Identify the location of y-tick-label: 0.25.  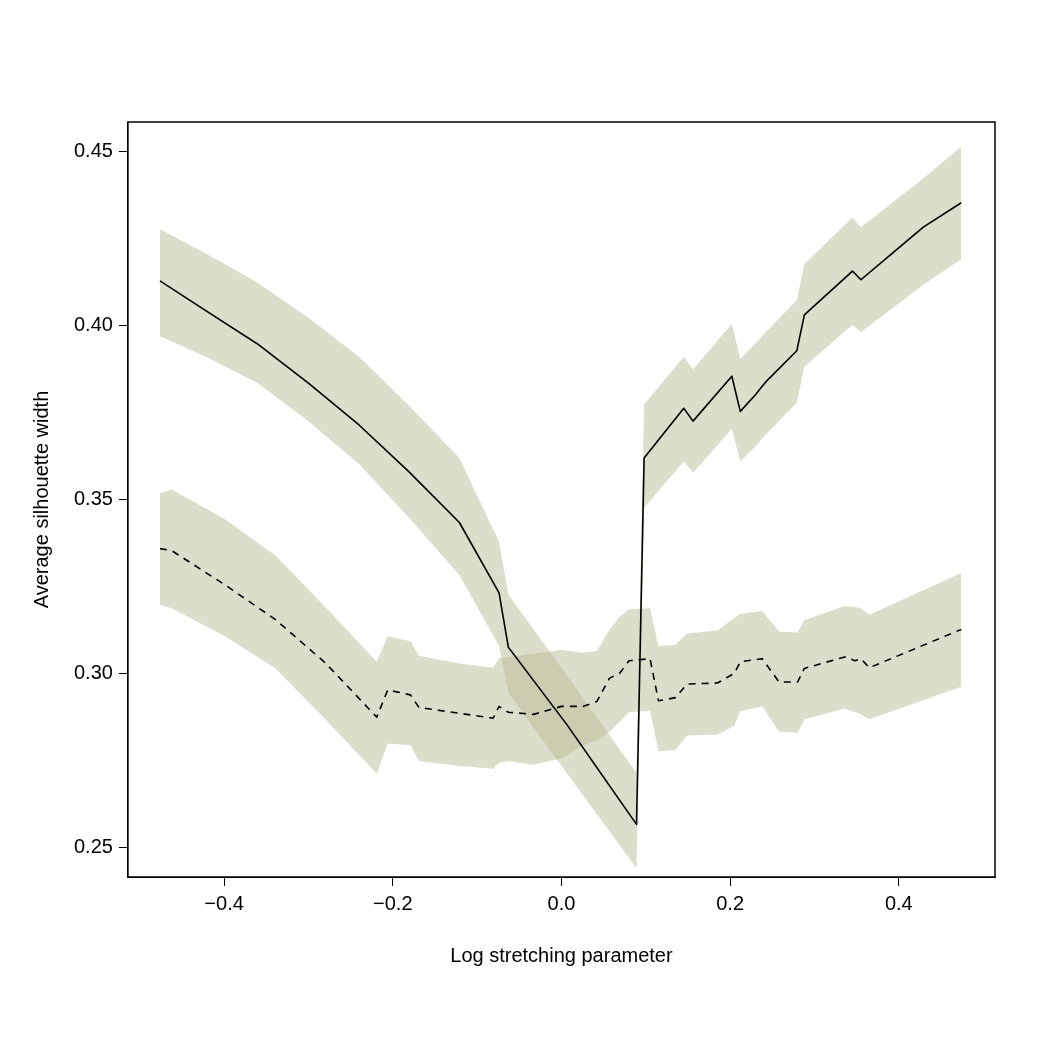
(93, 846).